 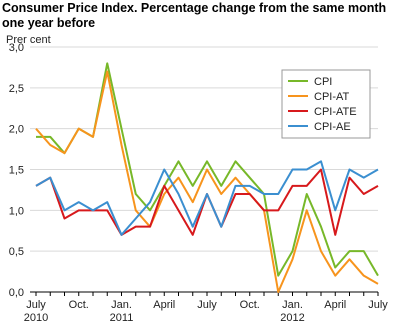 What do you see at coordinates (323, 82) in the screenshot?
I see `legend-label: CPI` at bounding box center [323, 82].